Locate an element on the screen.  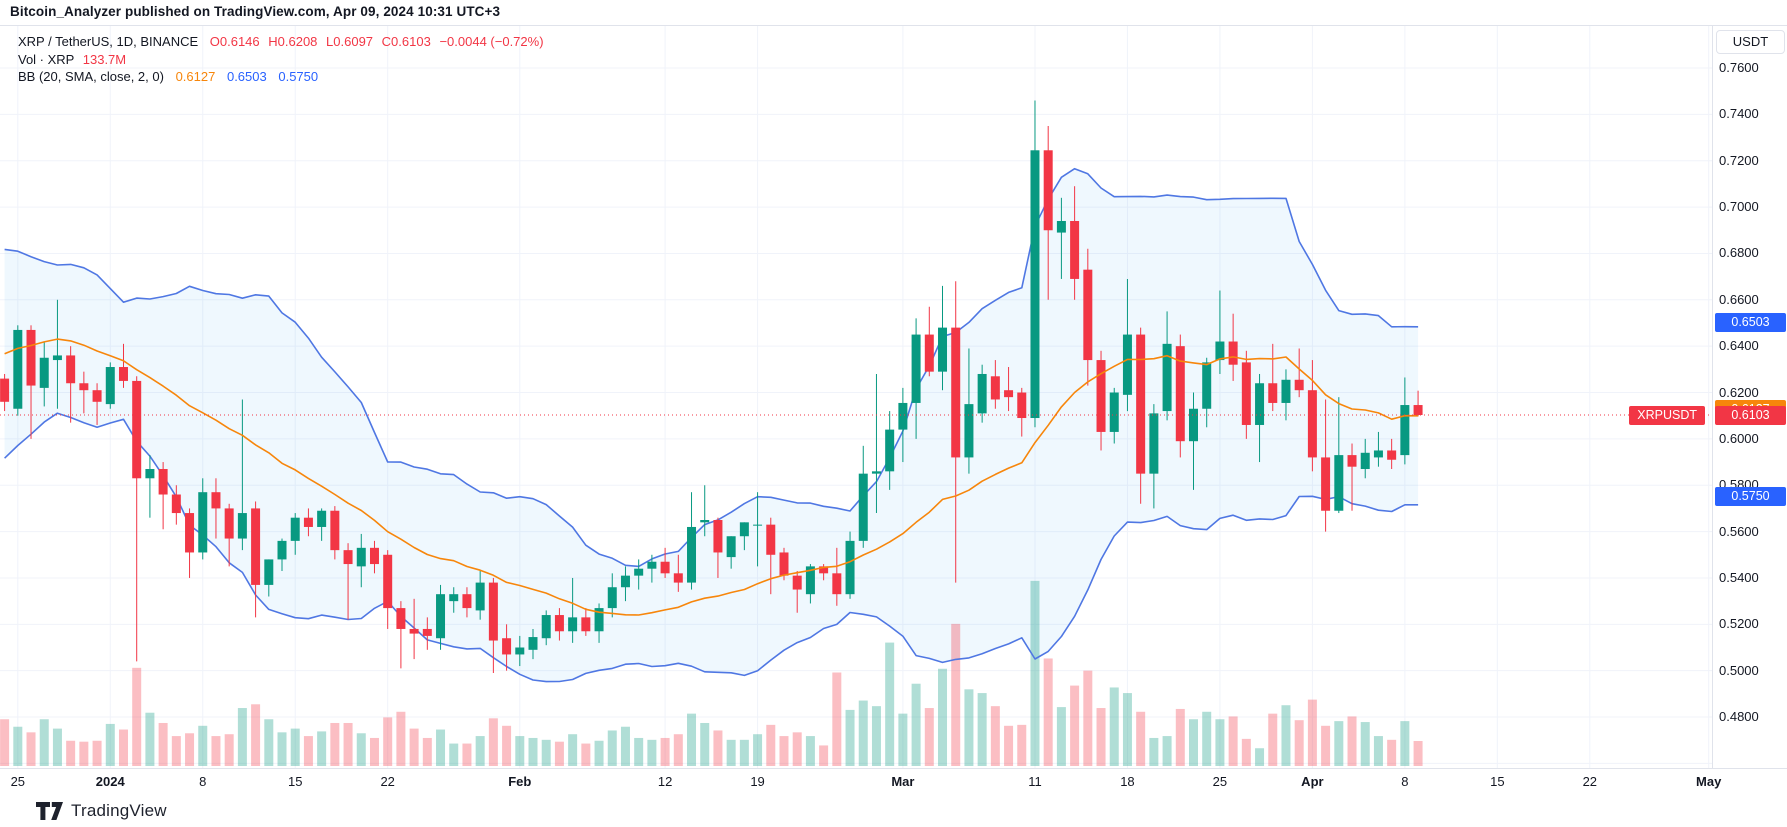
price-tick-label: 0.5600 is located at coordinates (1739, 531).